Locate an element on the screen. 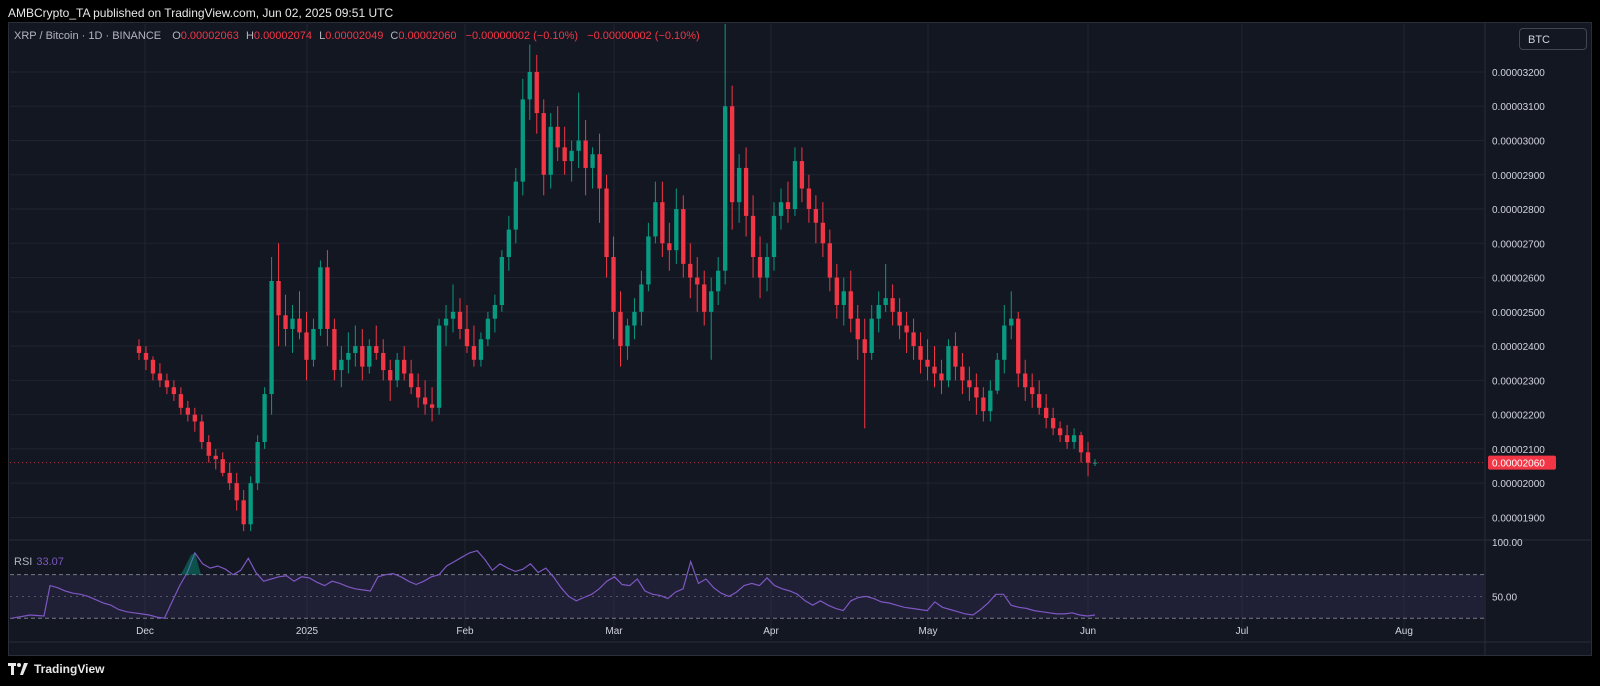  change-value-2: −0.00000002 (−0.10%) is located at coordinates (643, 36).